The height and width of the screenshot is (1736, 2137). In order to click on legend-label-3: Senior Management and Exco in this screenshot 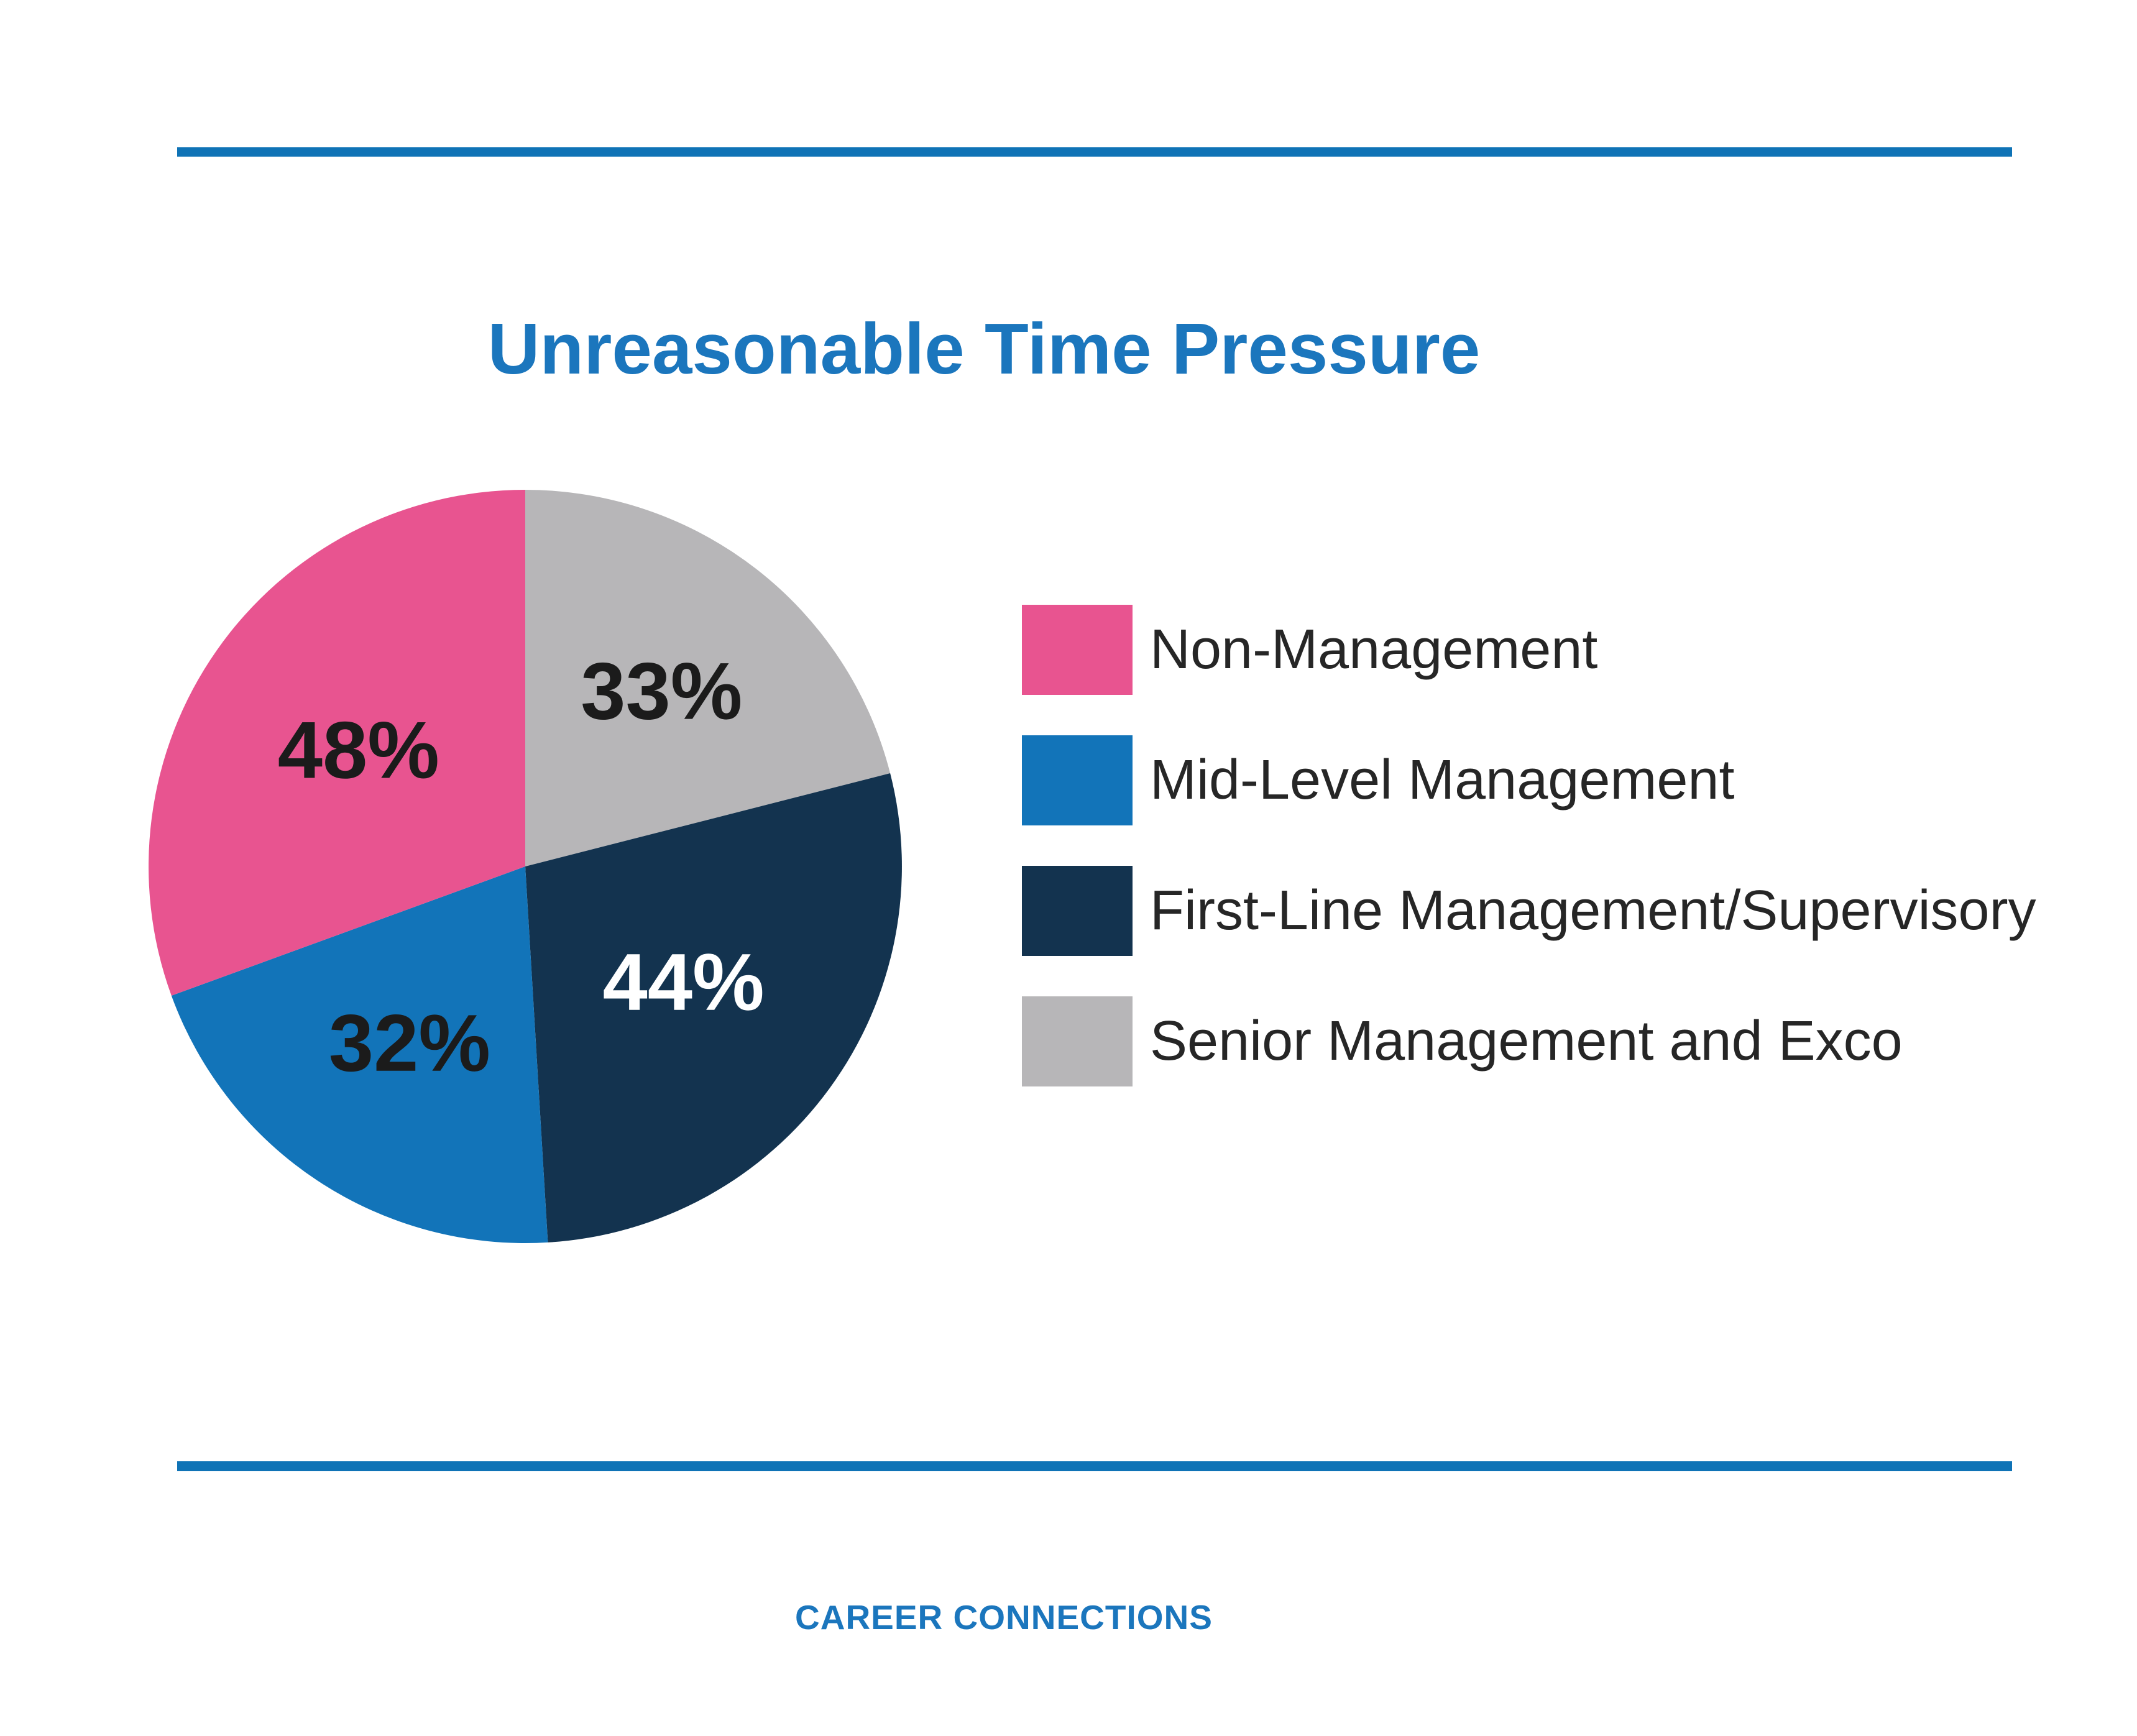, I will do `click(1526, 1041)`.